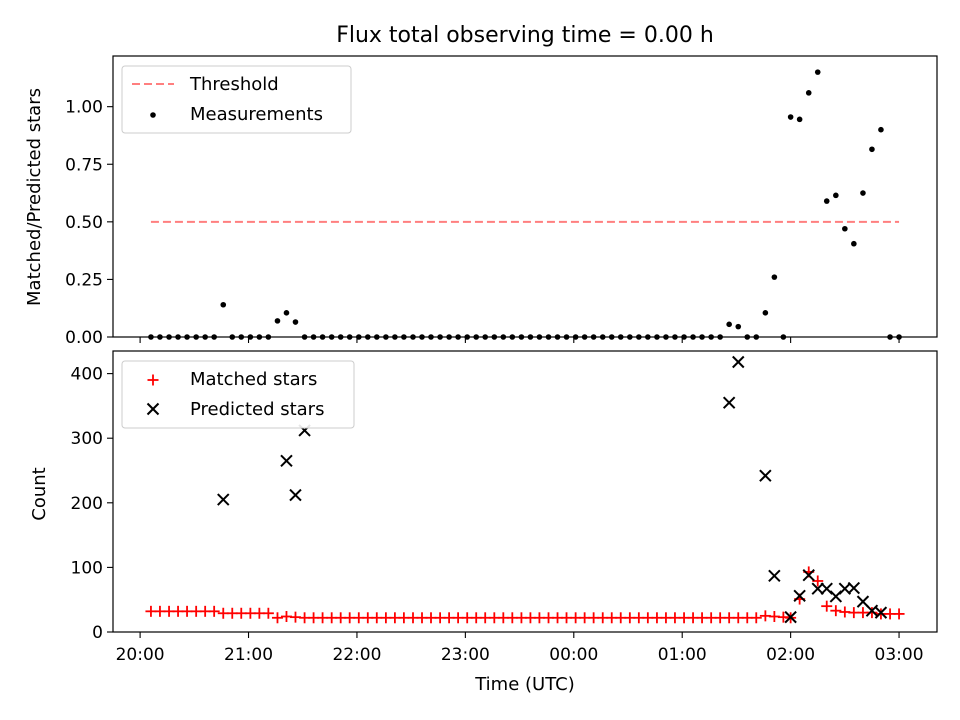  What do you see at coordinates (87, 439) in the screenshot?
I see `bottom-y-tick-label: 300` at bounding box center [87, 439].